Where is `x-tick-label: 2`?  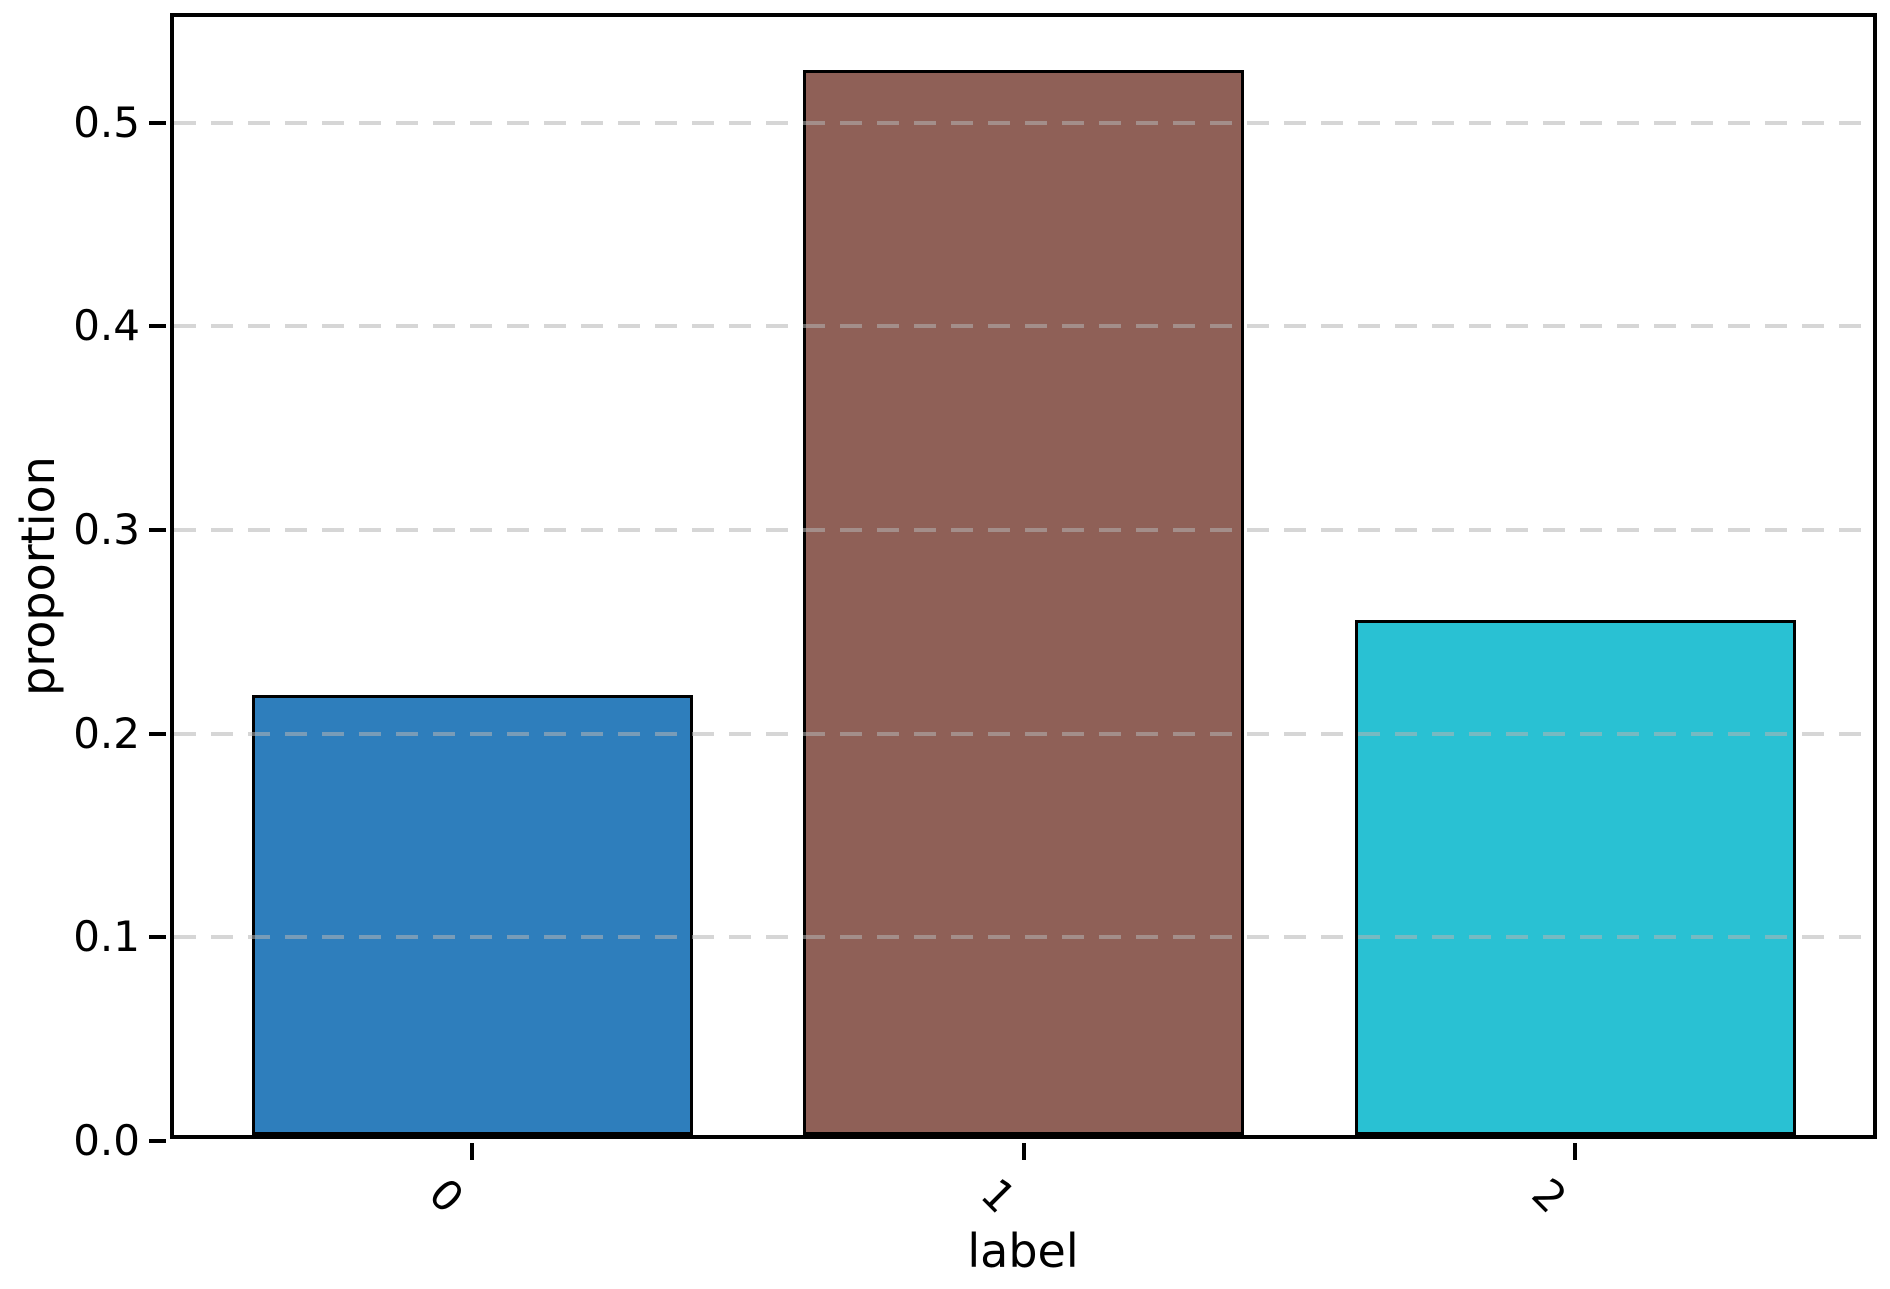
x-tick-label: 2 is located at coordinates (1549, 1195).